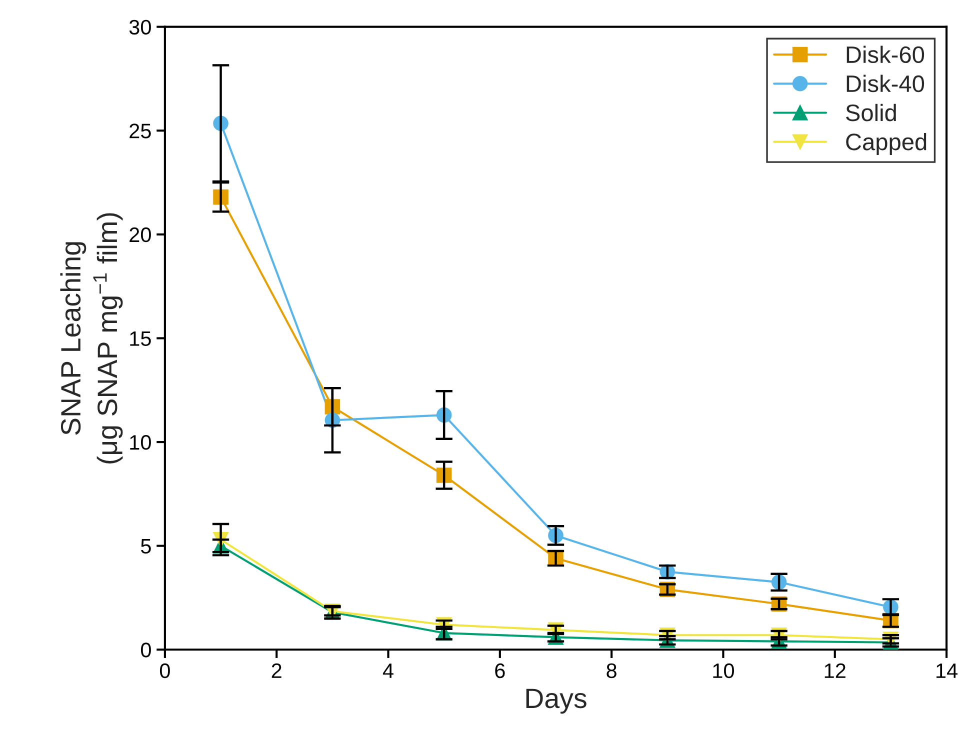 This screenshot has width=959, height=745. Describe the element at coordinates (947, 671) in the screenshot. I see `x-tick-label: 14` at that location.